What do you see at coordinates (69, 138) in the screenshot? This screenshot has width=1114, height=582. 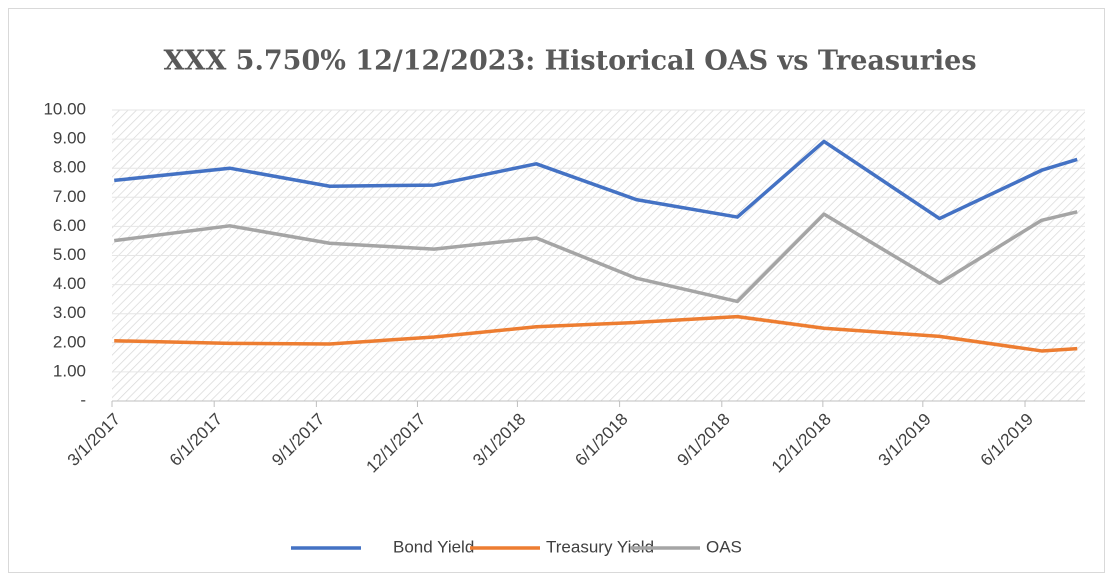 I see `y-tick-label: 9.00` at bounding box center [69, 138].